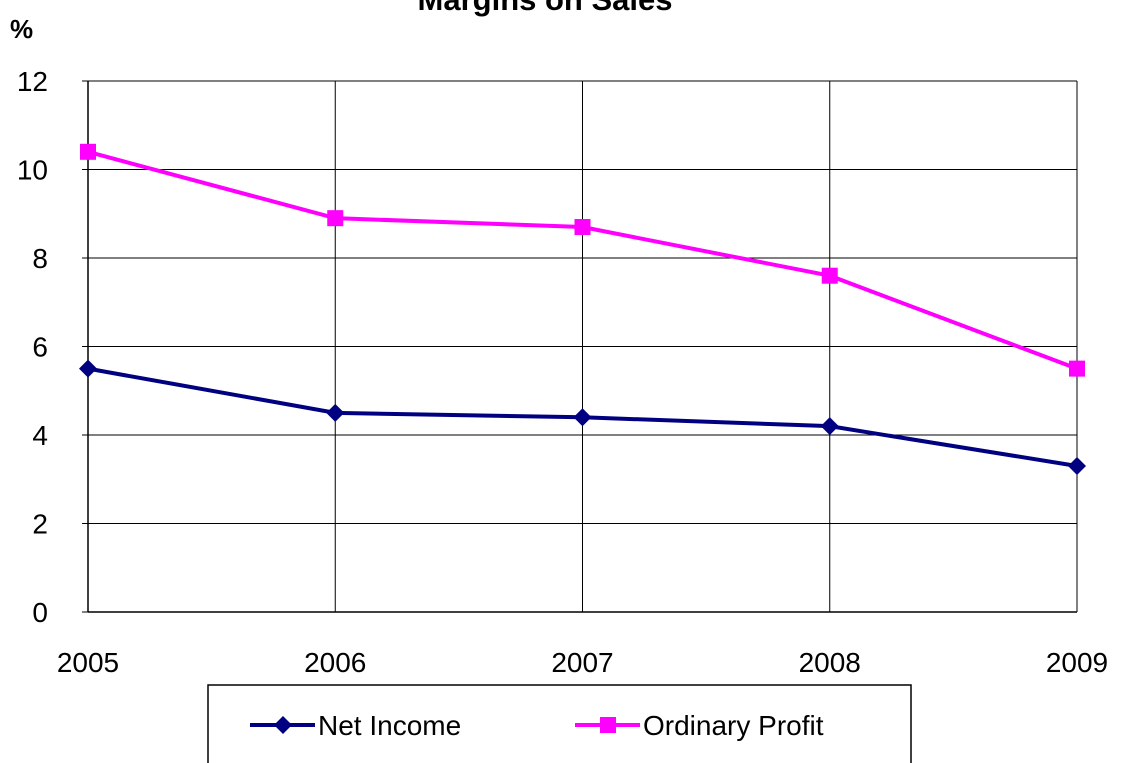 The width and height of the screenshot is (1124, 763). Describe the element at coordinates (32, 170) in the screenshot. I see `y-tick-label: 10` at that location.